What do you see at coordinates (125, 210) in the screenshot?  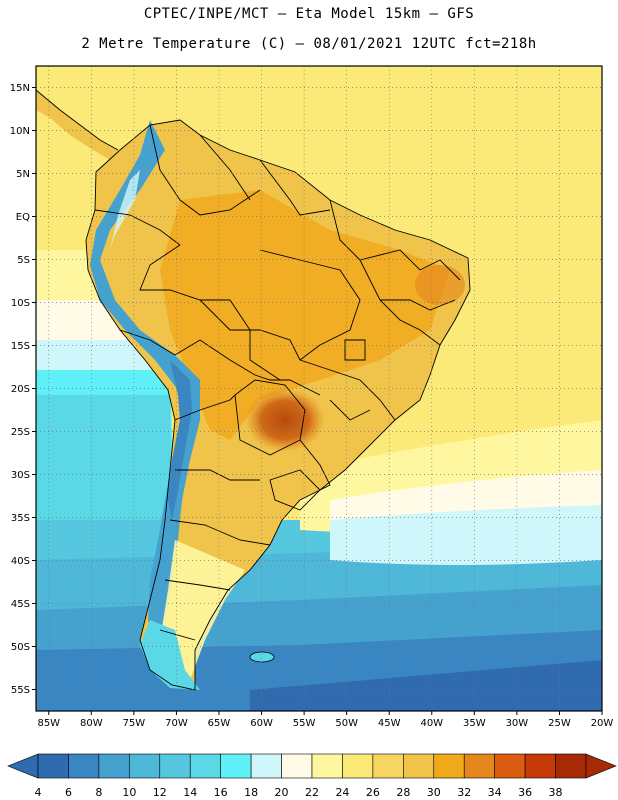 I see `andes-snow-highlights` at bounding box center [125, 210].